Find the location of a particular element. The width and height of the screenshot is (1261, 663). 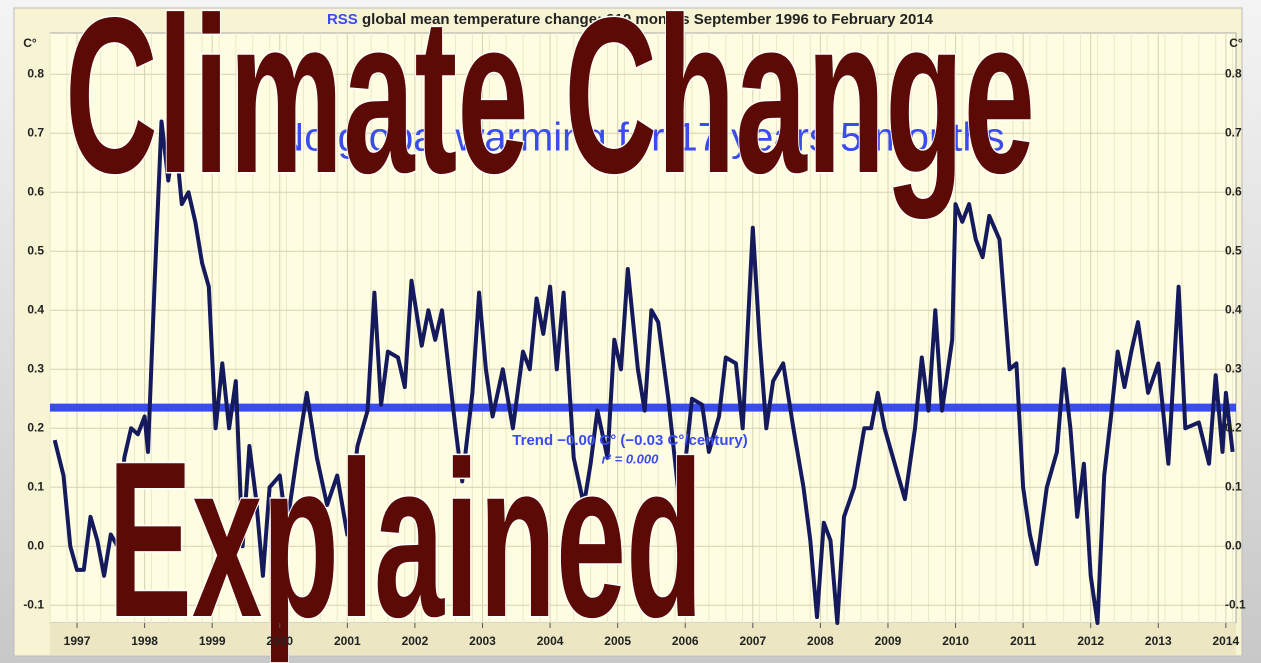

y-tick-label-right: 0.6 is located at coordinates (1233, 191).